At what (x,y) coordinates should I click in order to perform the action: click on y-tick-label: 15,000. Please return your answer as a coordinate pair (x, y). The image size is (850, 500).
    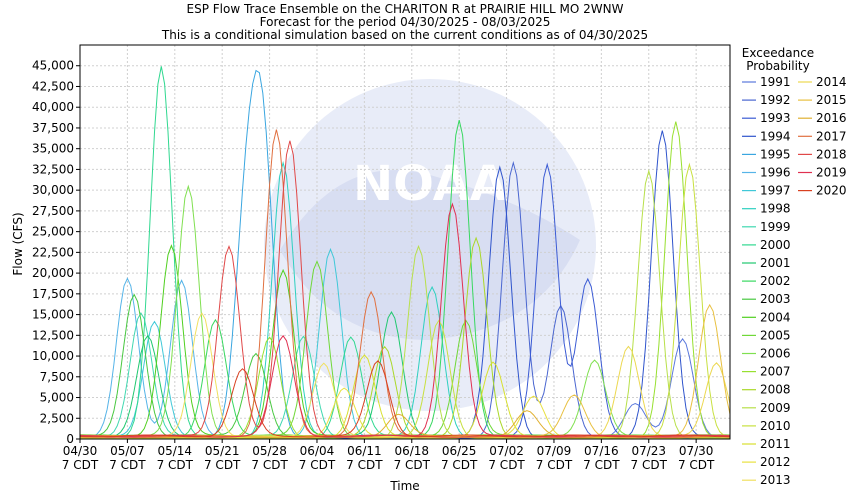
    Looking at the image, I should click on (53, 315).